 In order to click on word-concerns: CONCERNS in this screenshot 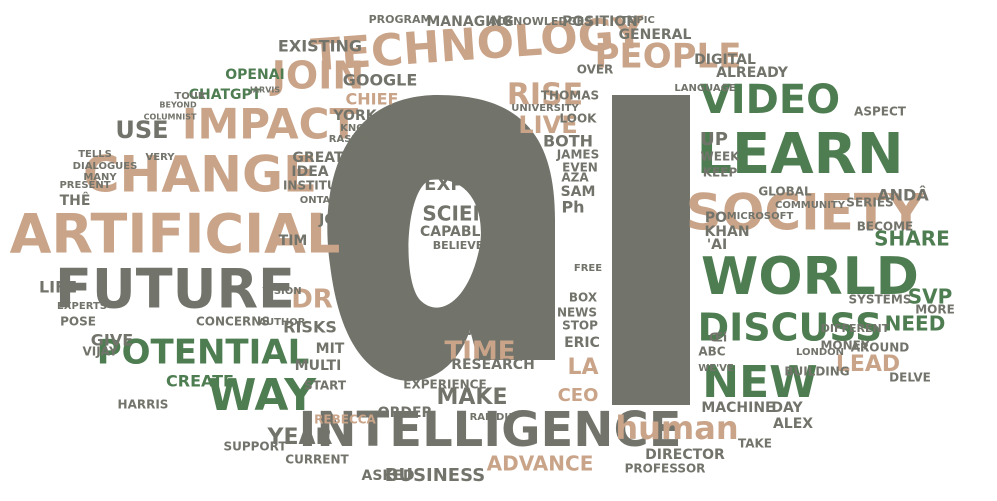, I will do `click(233, 322)`.